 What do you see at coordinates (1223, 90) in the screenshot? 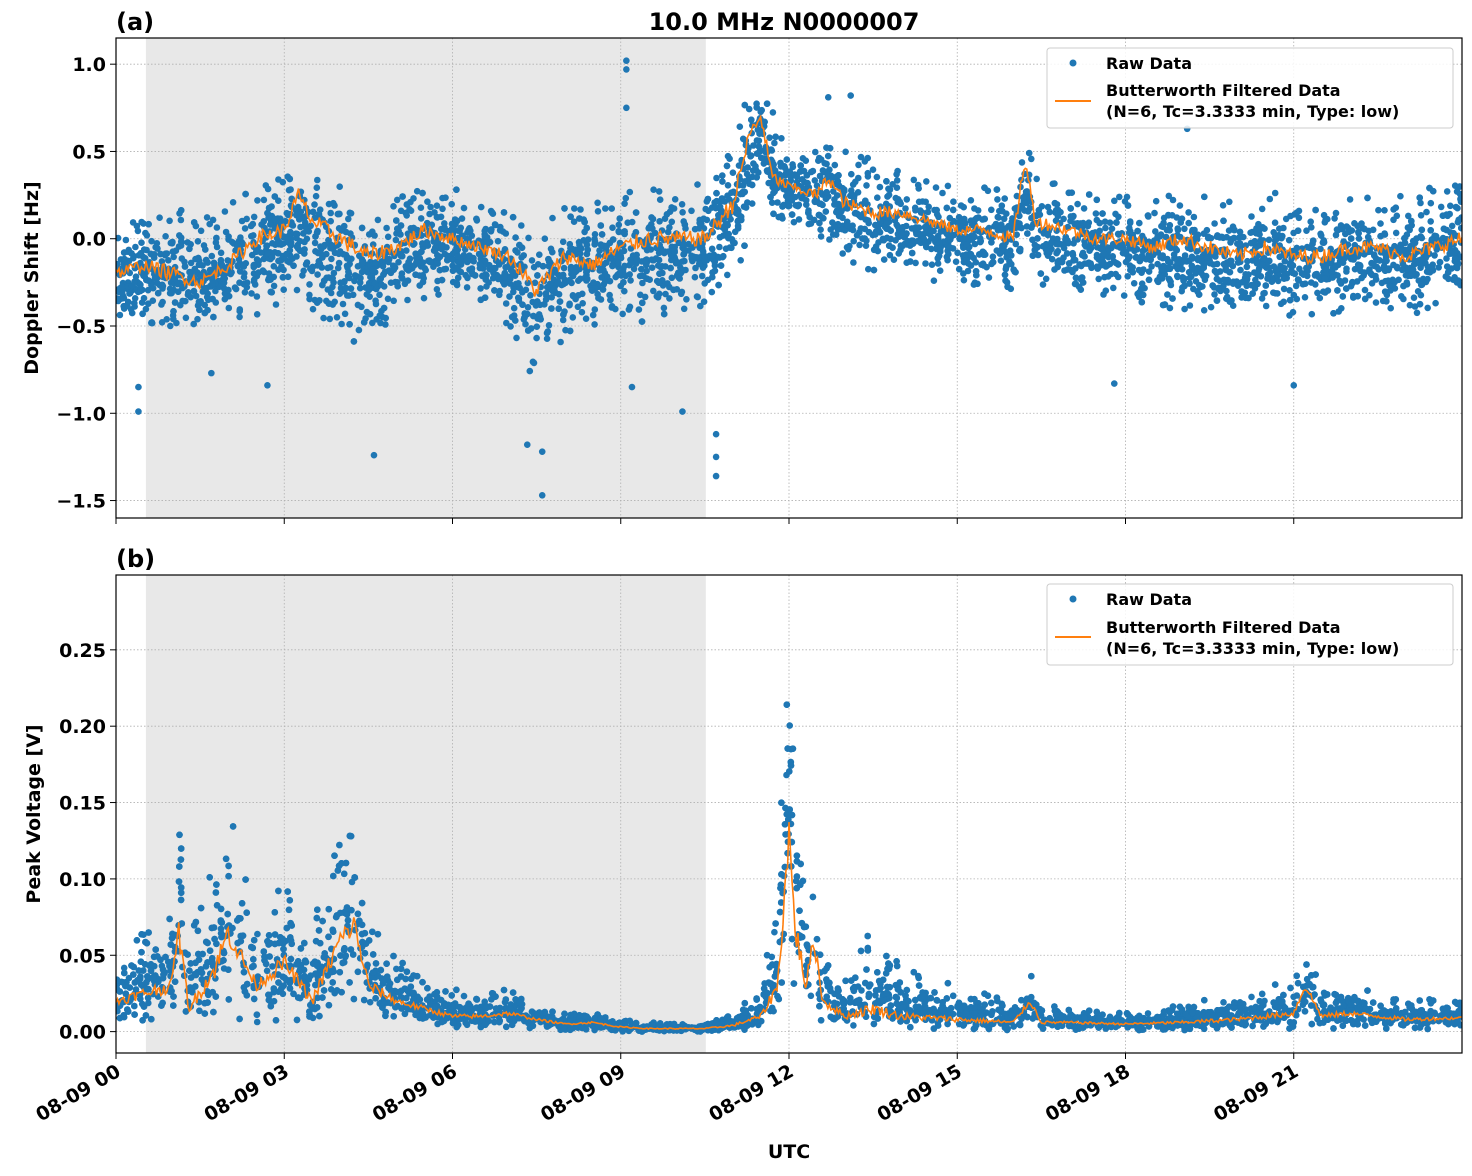
I see `legend-filtered-label: Butterworth Filtered Data` at bounding box center [1223, 90].